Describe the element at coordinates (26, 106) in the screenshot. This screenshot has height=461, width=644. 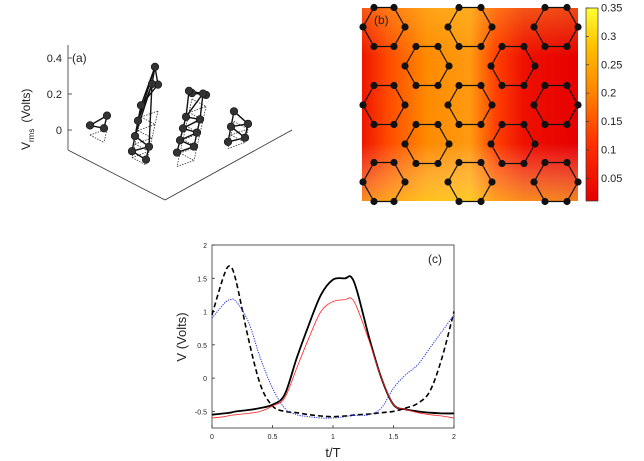
I see `z-axis-label-unit: (Volts)` at that location.